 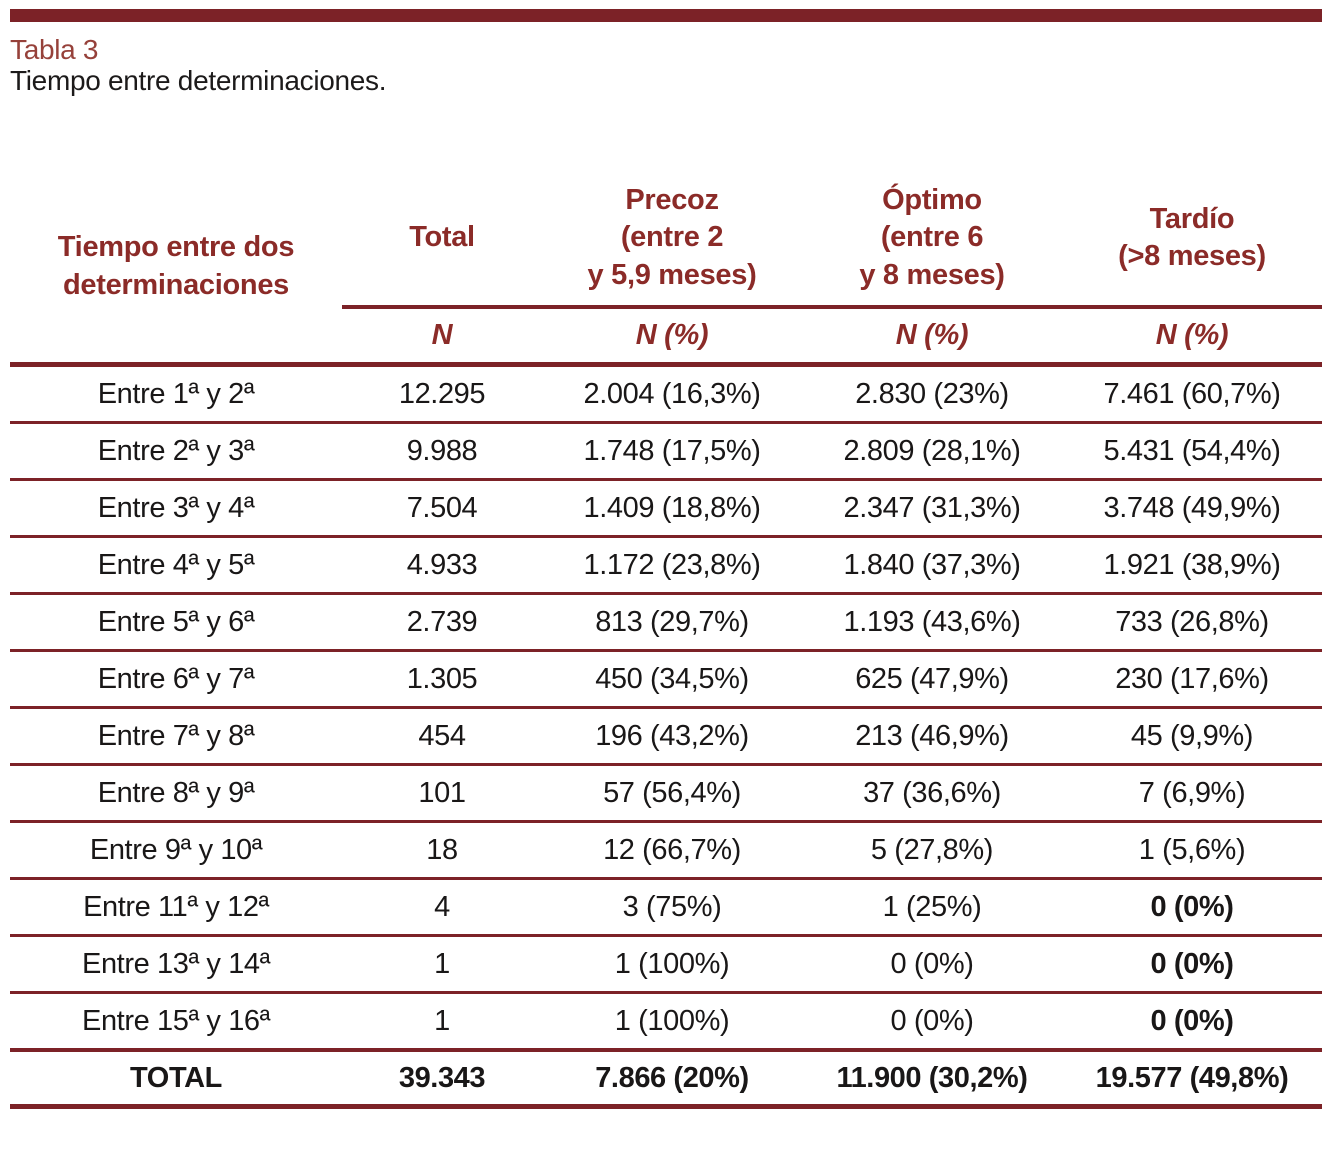 What do you see at coordinates (932, 337) in the screenshot?
I see `subheader-optimo-n-pct: N (%)` at bounding box center [932, 337].